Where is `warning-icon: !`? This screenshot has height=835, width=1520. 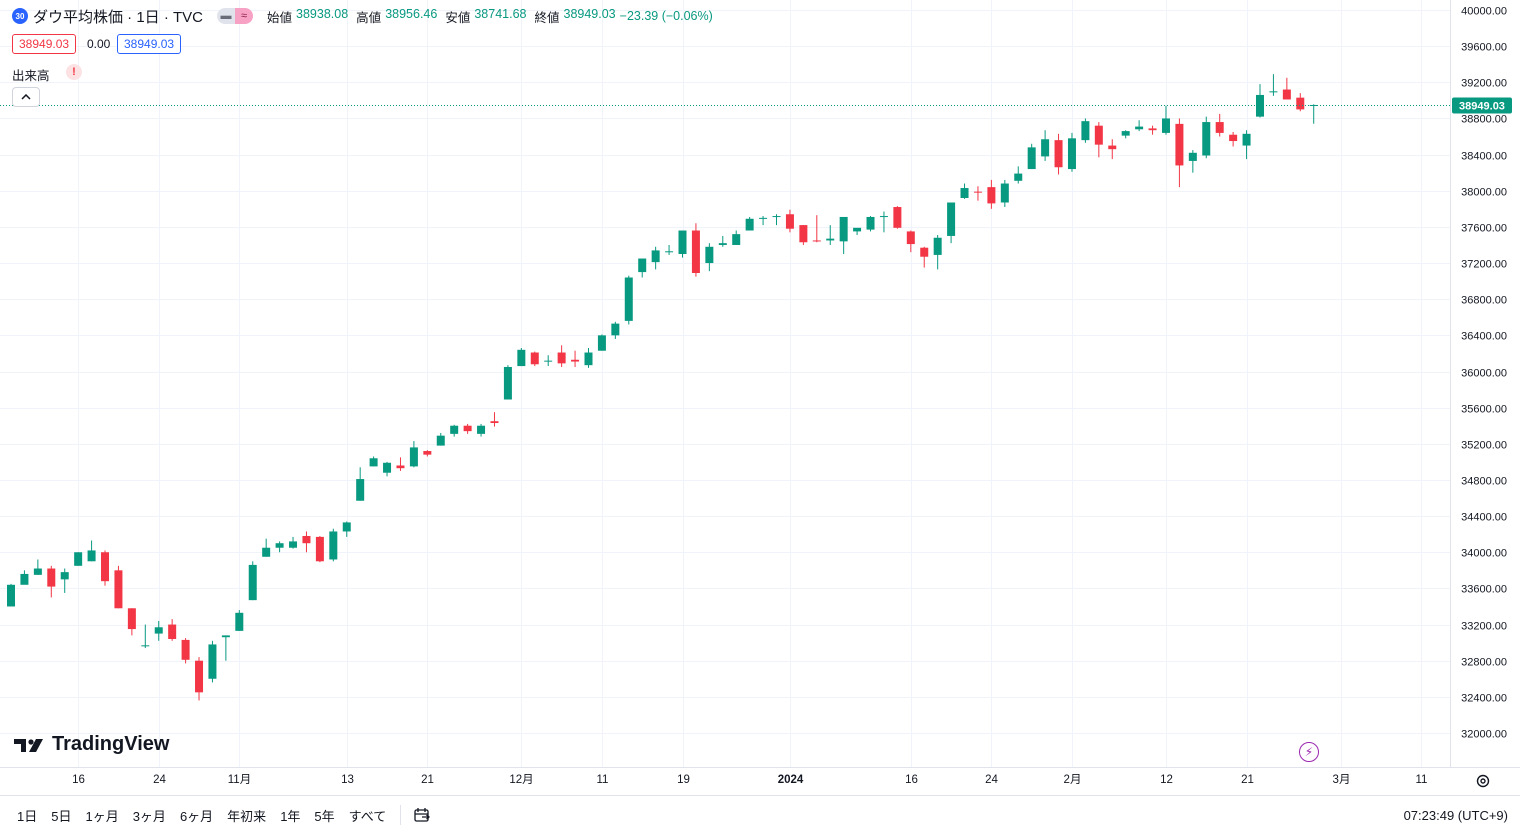 warning-icon: ! is located at coordinates (74, 72).